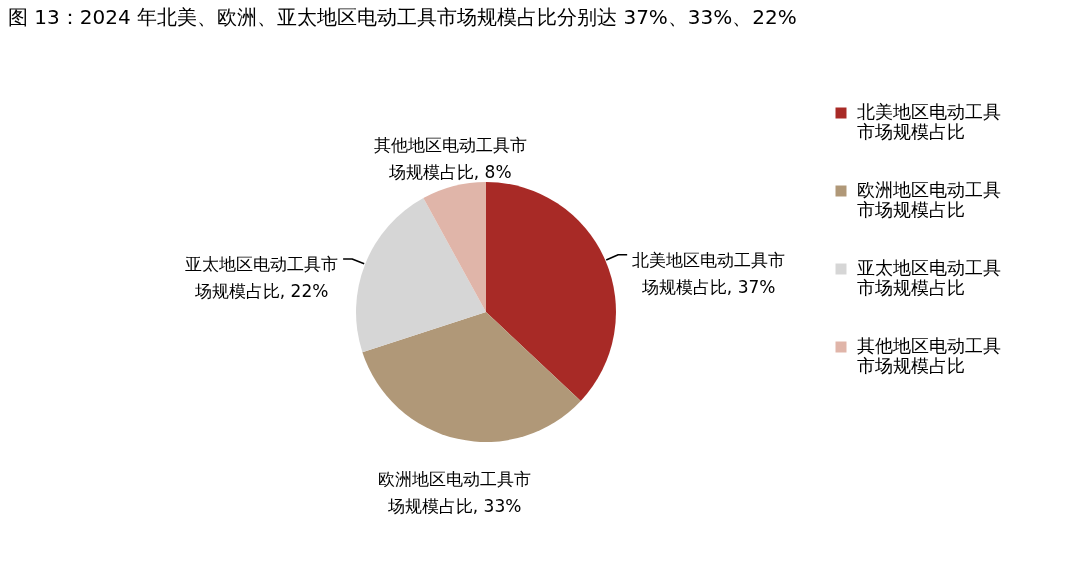  Describe the element at coordinates (929, 121) in the screenshot. I see `legend-label: 北美地区电动工具市场规模占比` at that location.